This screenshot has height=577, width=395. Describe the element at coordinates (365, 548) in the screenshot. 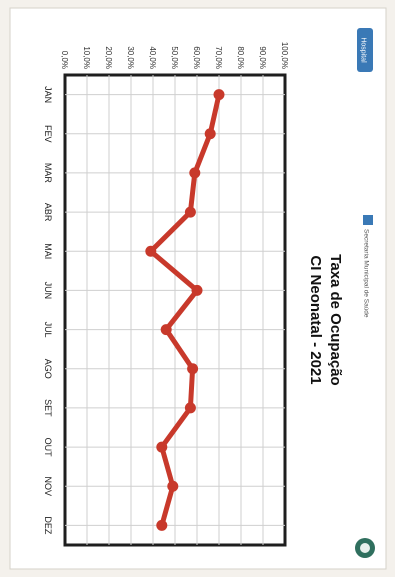

I see `seal-logo-inner` at that location.